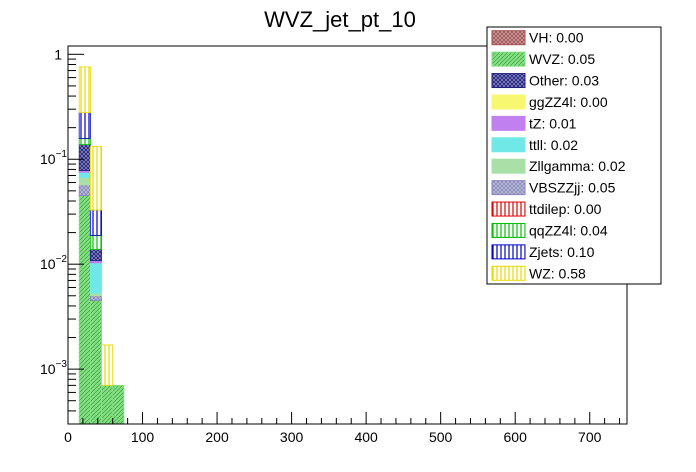 This screenshot has width=696, height=472. I want to click on chart-title: WVZ_jet_pt_10, so click(340, 19).